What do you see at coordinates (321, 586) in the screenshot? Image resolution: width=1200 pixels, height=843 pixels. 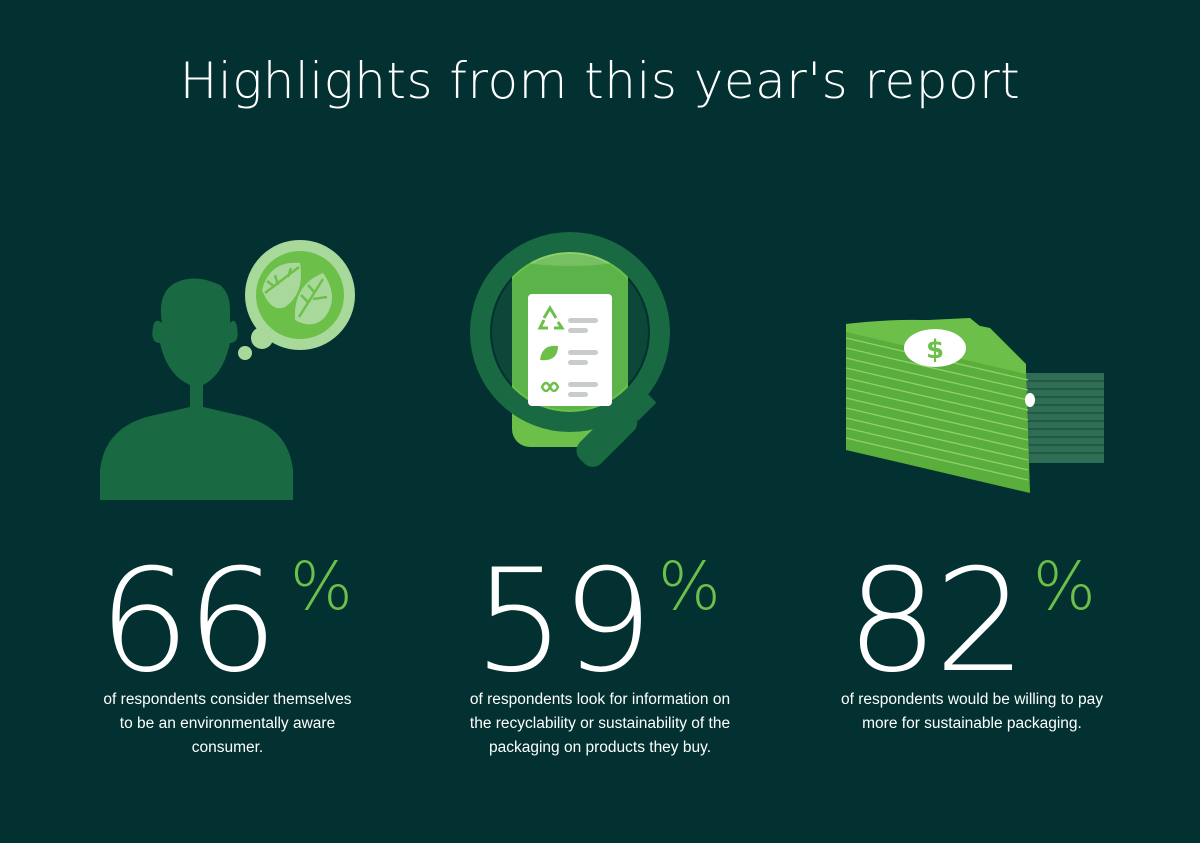 I see `percent-sign-1: %` at bounding box center [321, 586].